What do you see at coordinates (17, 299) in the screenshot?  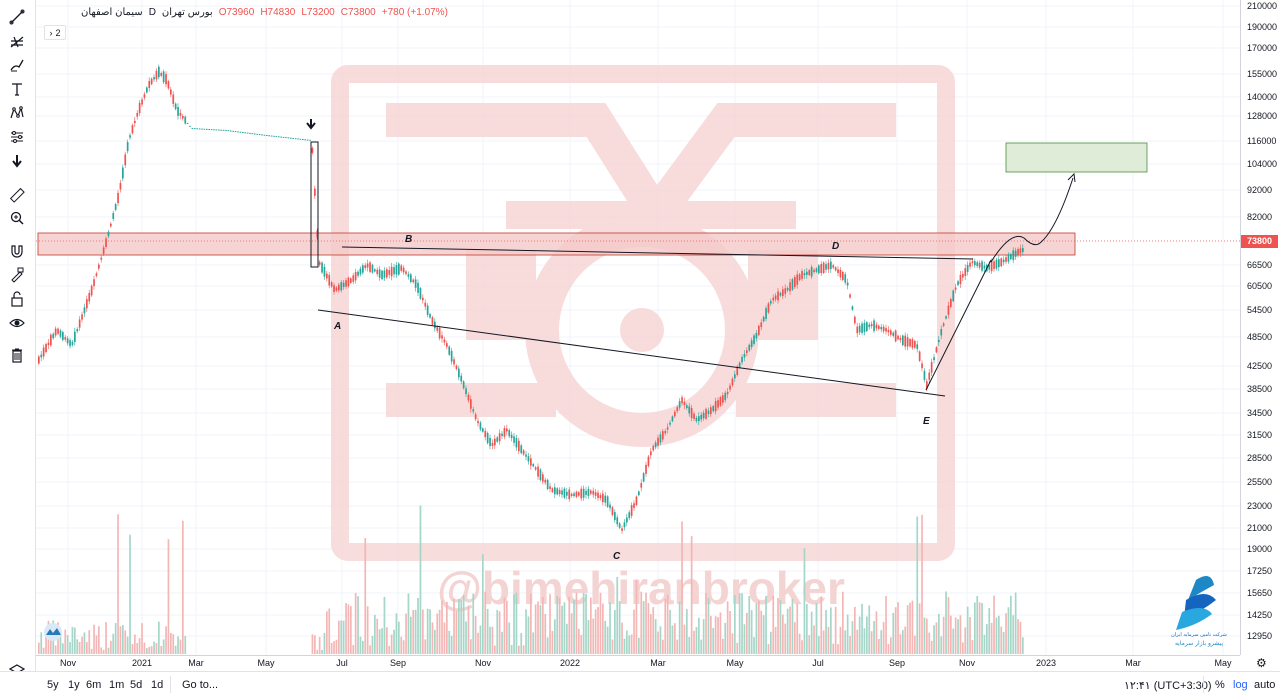 I see `lock-icon` at bounding box center [17, 299].